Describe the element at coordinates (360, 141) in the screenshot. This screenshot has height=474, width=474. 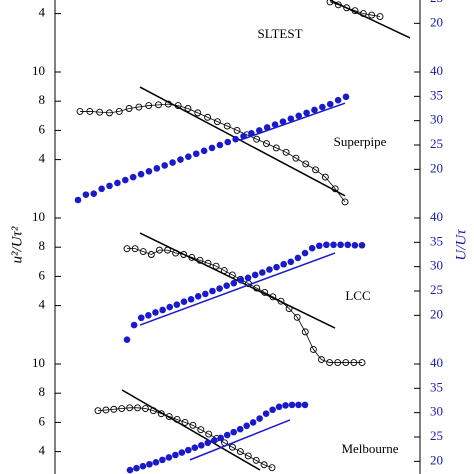
I see `panel-label: Superpipe` at that location.